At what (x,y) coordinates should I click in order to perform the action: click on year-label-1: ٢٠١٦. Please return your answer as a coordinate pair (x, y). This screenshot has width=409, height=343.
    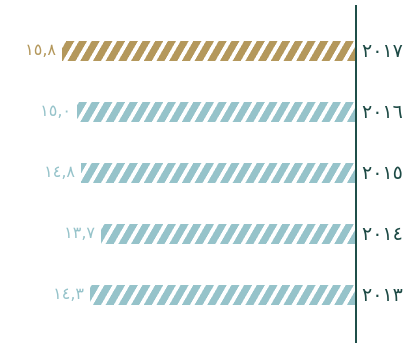
    Looking at the image, I should click on (382, 112).